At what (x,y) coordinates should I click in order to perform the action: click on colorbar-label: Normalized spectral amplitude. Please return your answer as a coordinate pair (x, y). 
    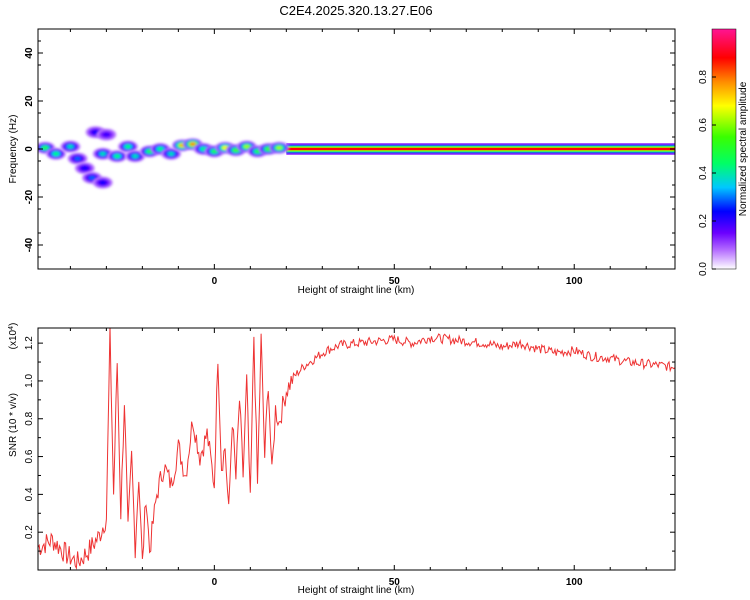
    Looking at the image, I should click on (743, 148).